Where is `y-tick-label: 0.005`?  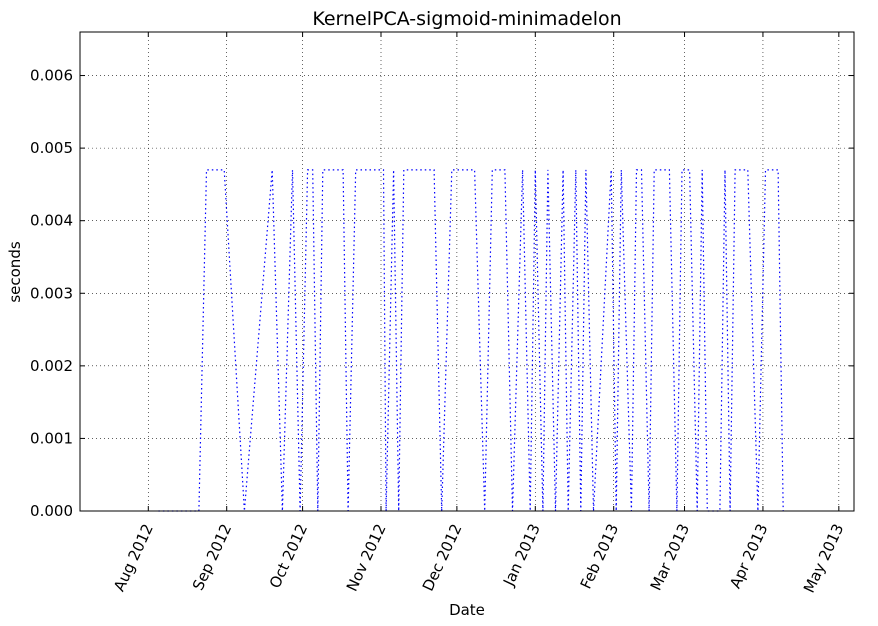 y-tick-label: 0.005 is located at coordinates (51, 148).